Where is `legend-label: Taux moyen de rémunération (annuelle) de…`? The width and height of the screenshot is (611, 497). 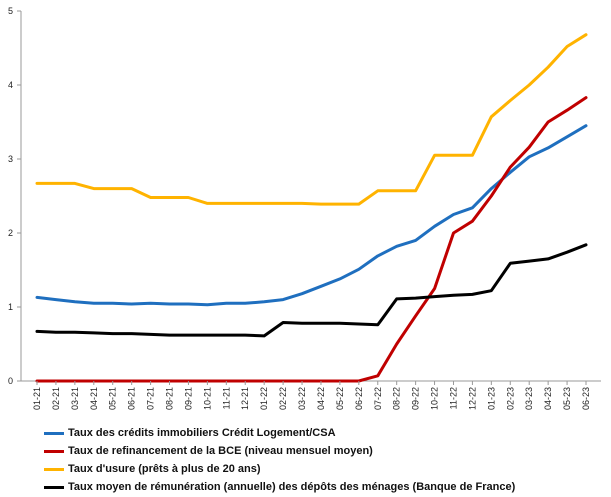 legend-label: Taux moyen de rémunération (annuelle) de… is located at coordinates (292, 487).